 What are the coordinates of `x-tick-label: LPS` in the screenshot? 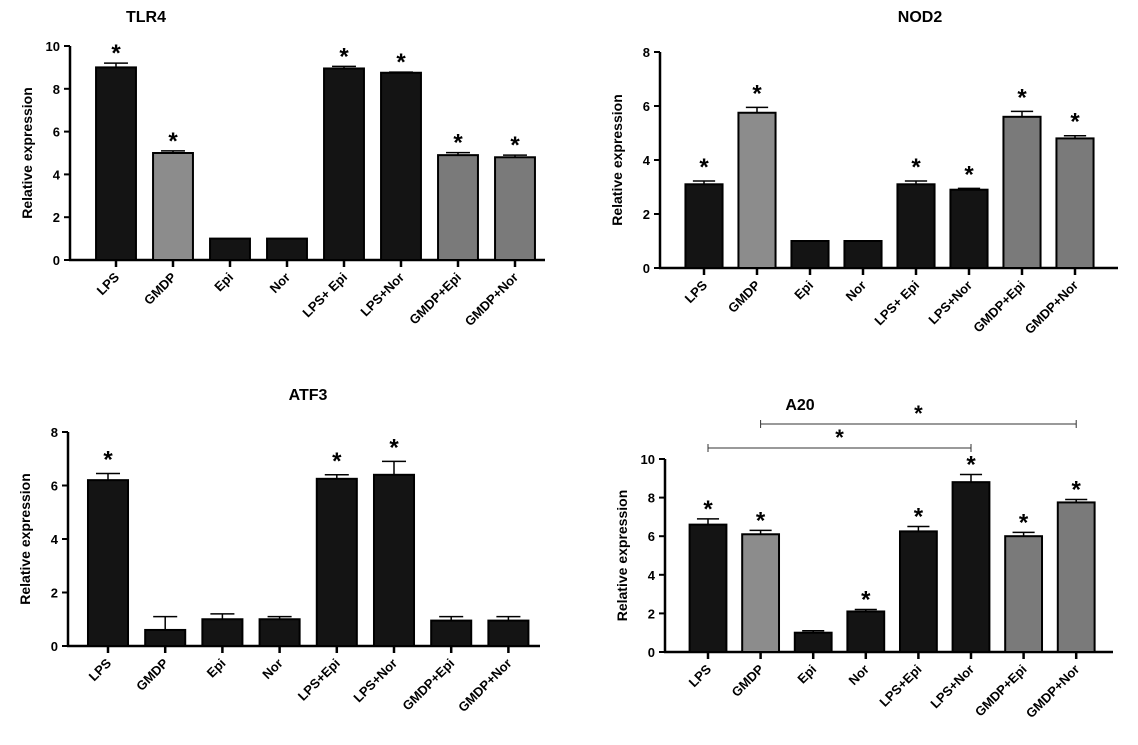 It's located at (108, 283).